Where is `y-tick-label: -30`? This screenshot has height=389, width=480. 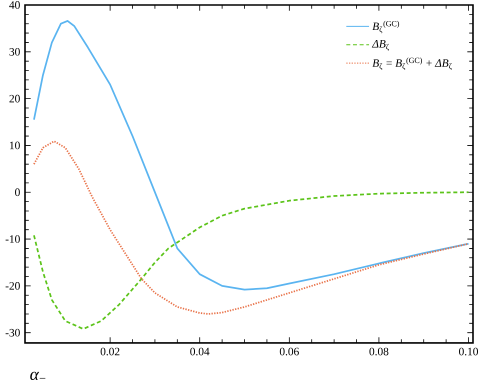 y-tick-label: -30 is located at coordinates (13, 332).